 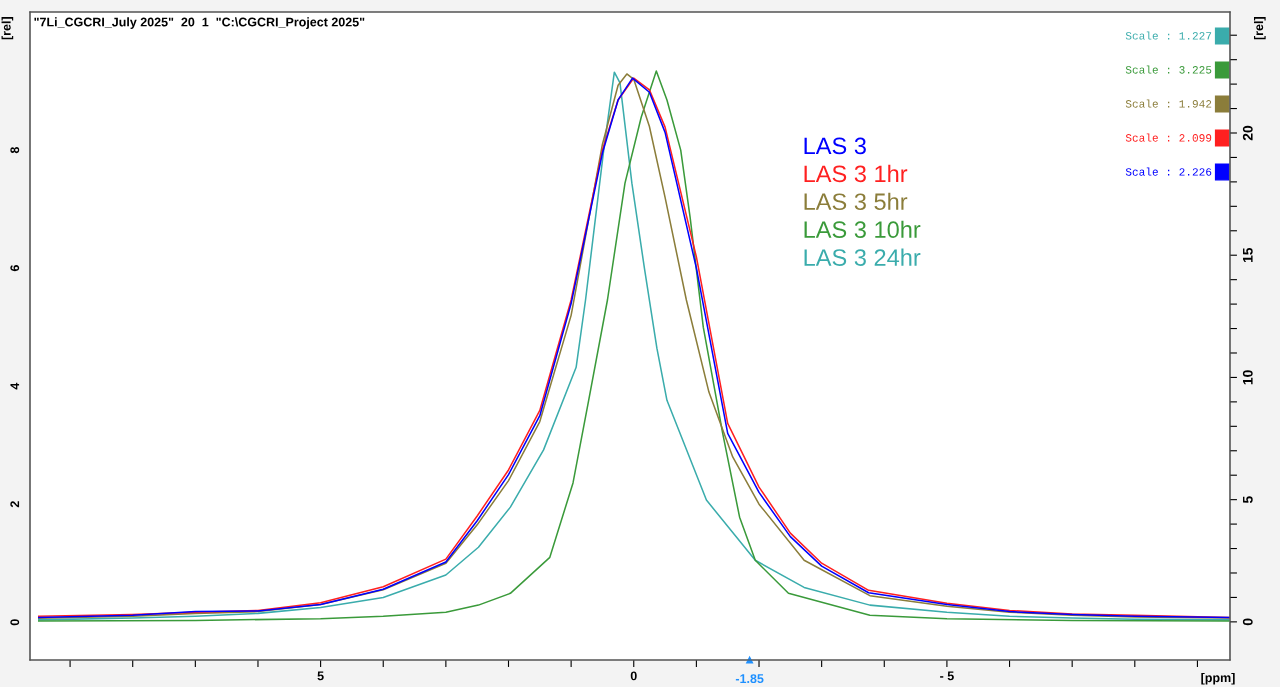 What do you see at coordinates (862, 229) in the screenshot?
I see `text: LAS 3 10hr` at bounding box center [862, 229].